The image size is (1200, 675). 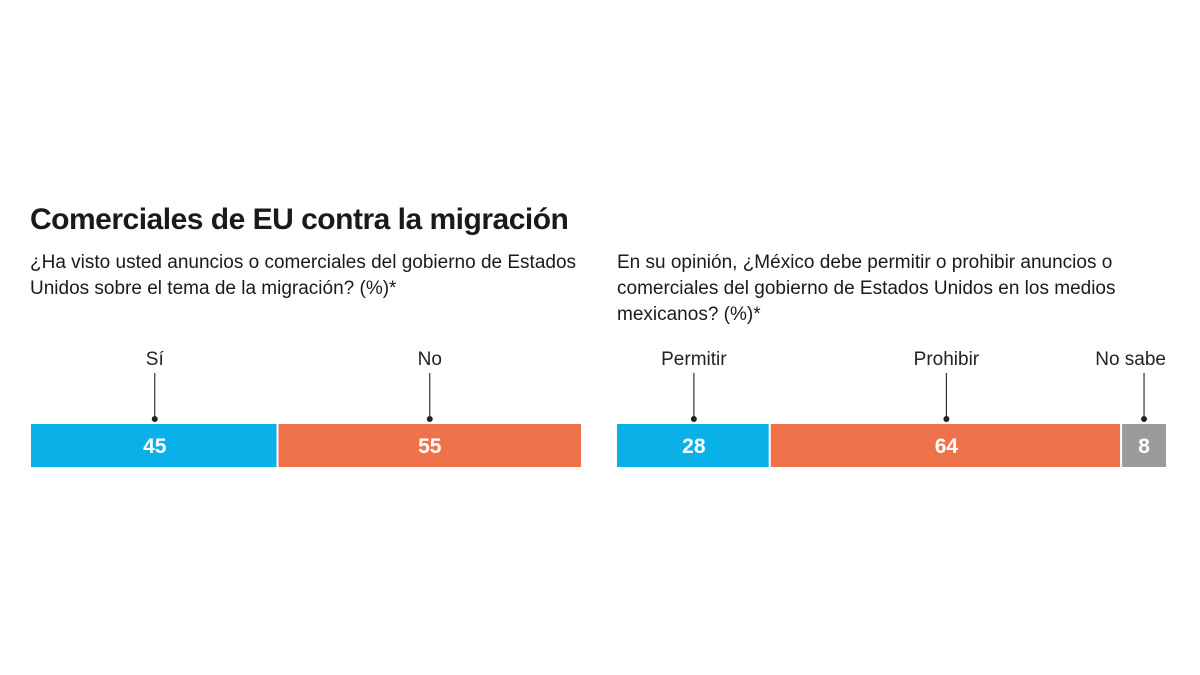 What do you see at coordinates (946, 419) in the screenshot?
I see `chart2-prohibir-leader-dot` at bounding box center [946, 419].